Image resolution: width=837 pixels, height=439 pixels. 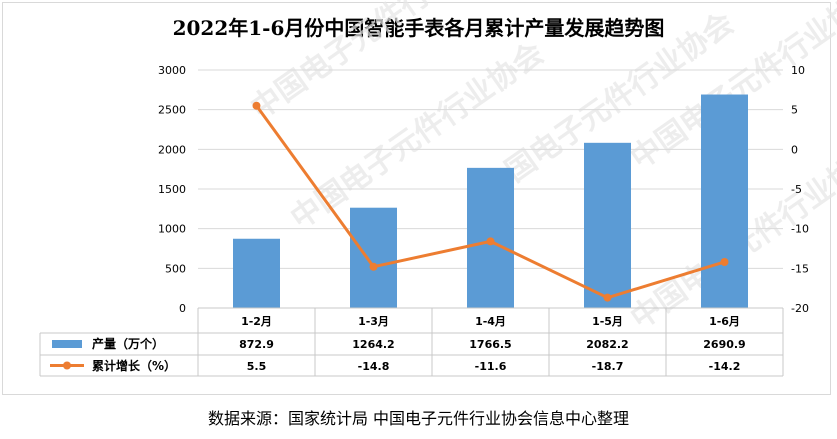 What do you see at coordinates (794, 110) in the screenshot?
I see `y-right-tick-label: 5` at bounding box center [794, 110].